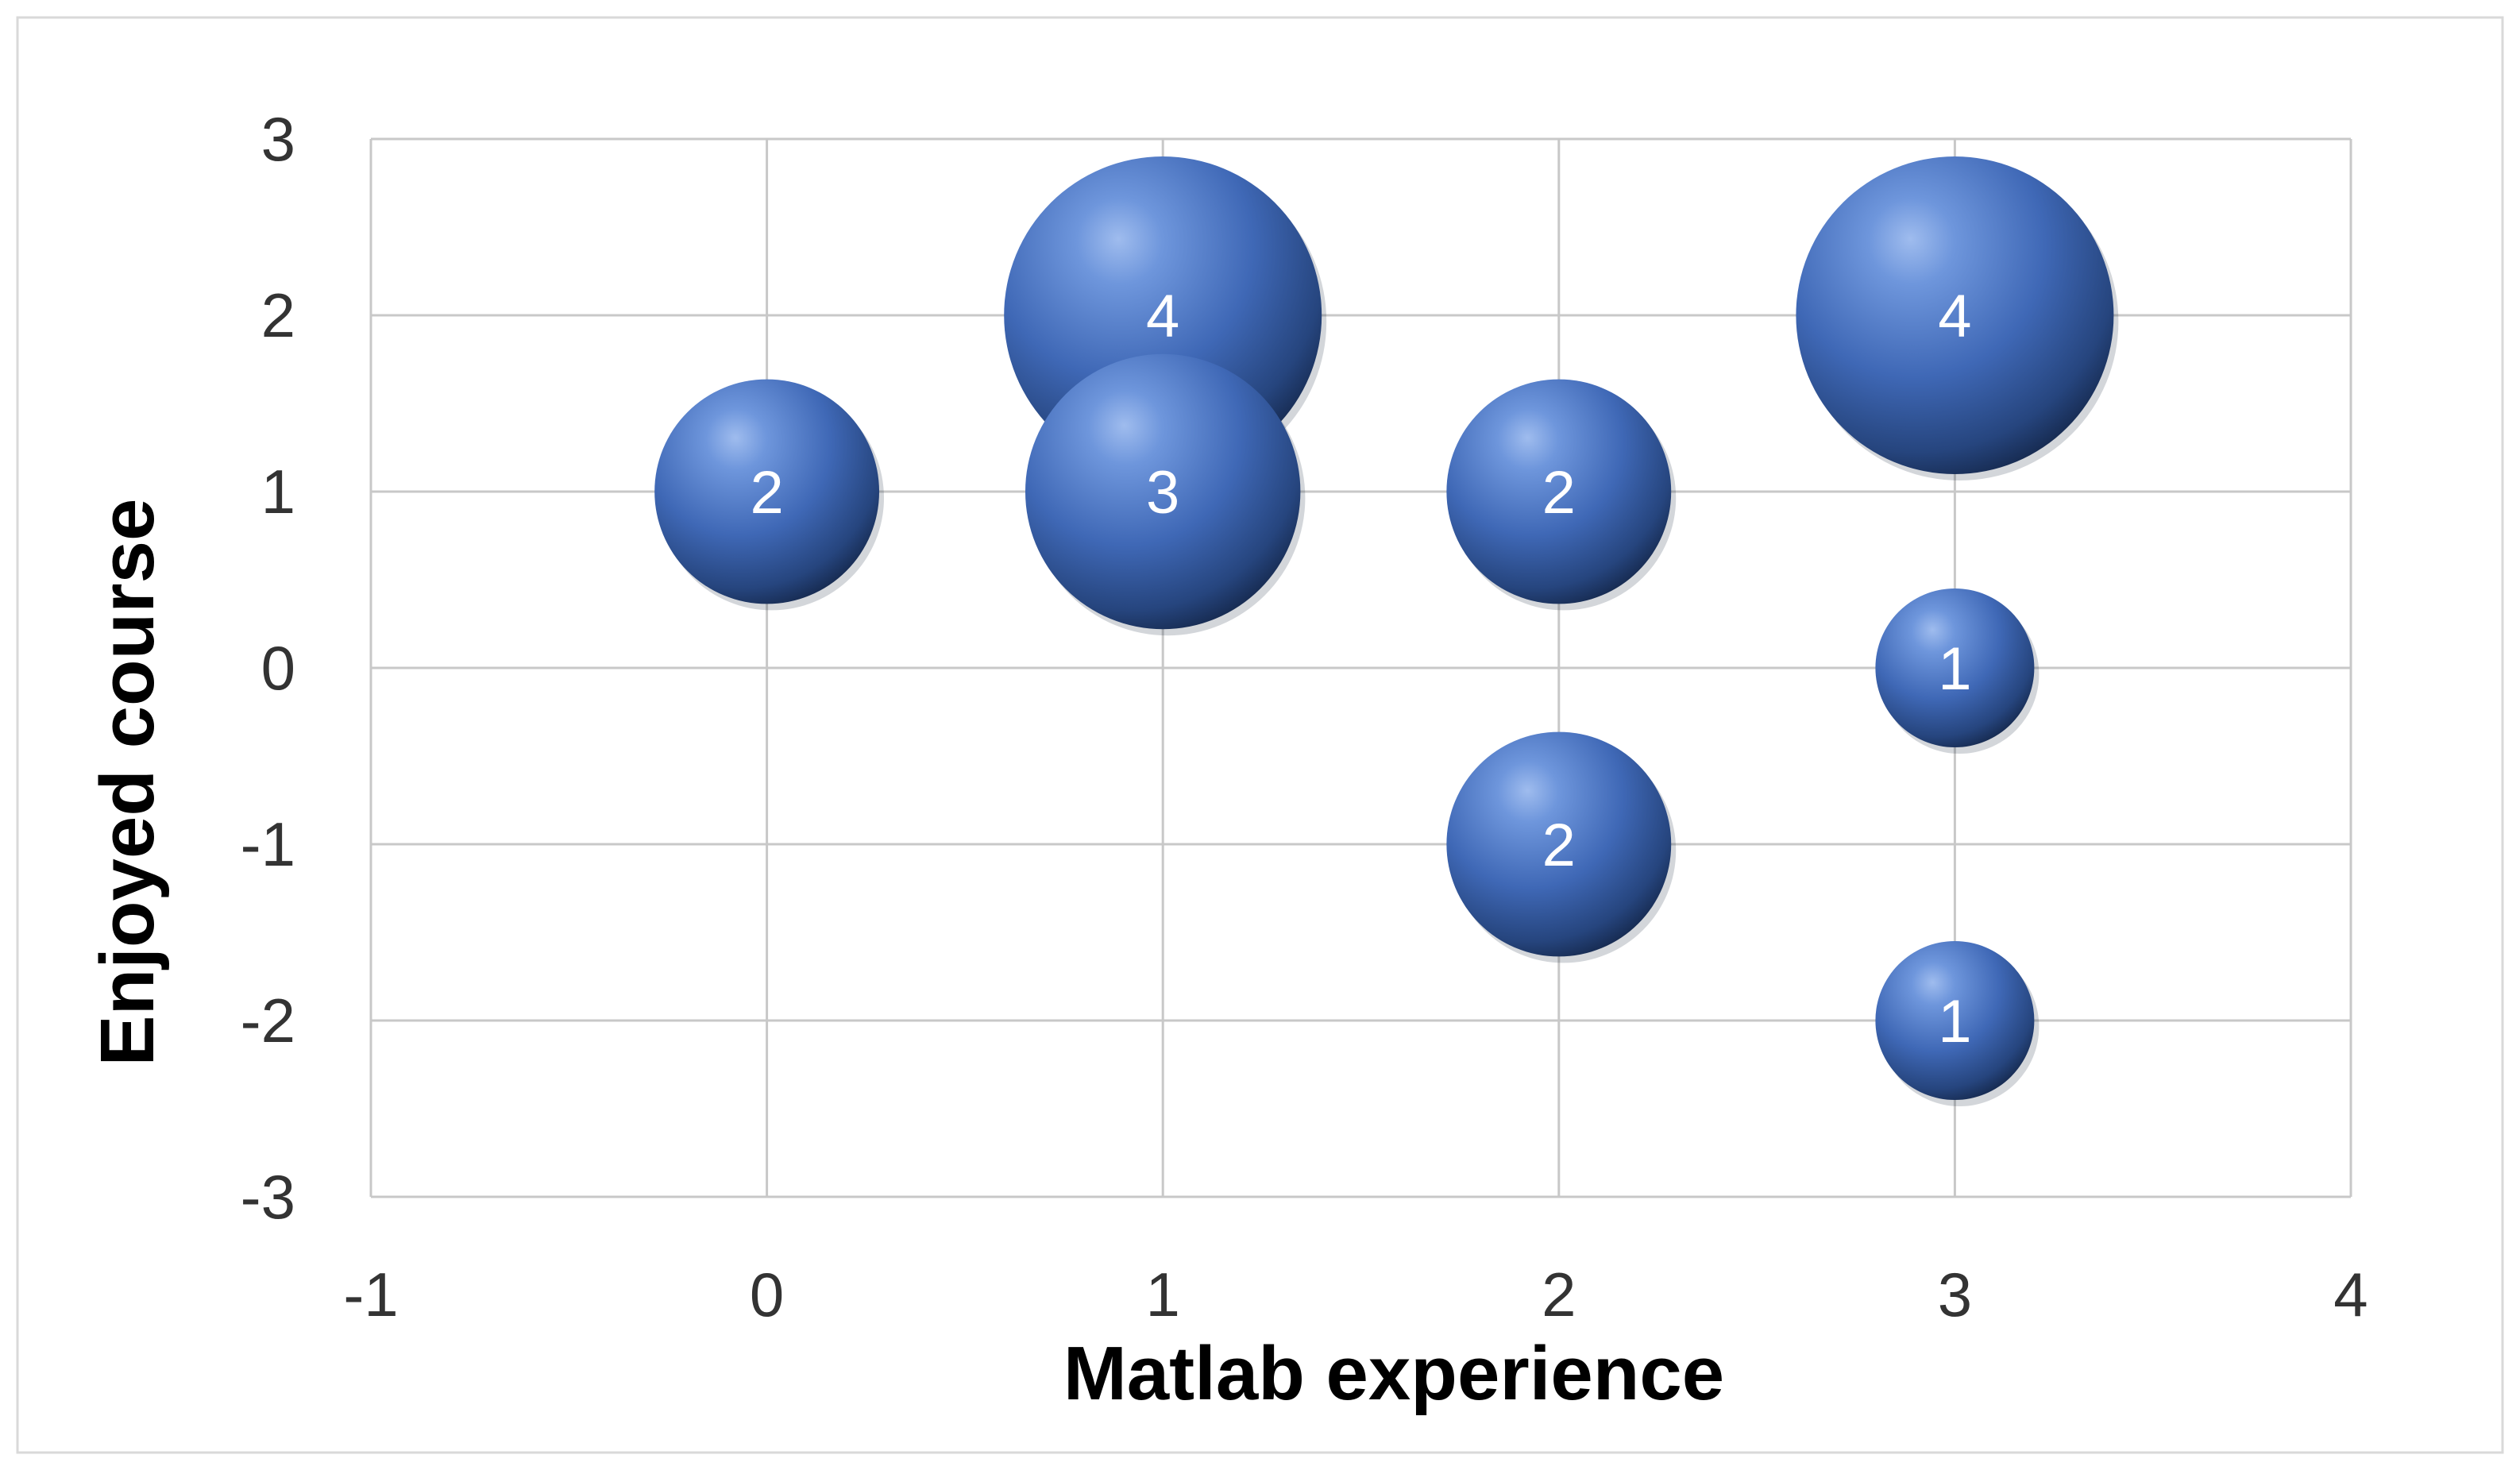 Image resolution: width=2520 pixels, height=1474 pixels. What do you see at coordinates (278, 668) in the screenshot?
I see `y-tick-label: 0` at bounding box center [278, 668].